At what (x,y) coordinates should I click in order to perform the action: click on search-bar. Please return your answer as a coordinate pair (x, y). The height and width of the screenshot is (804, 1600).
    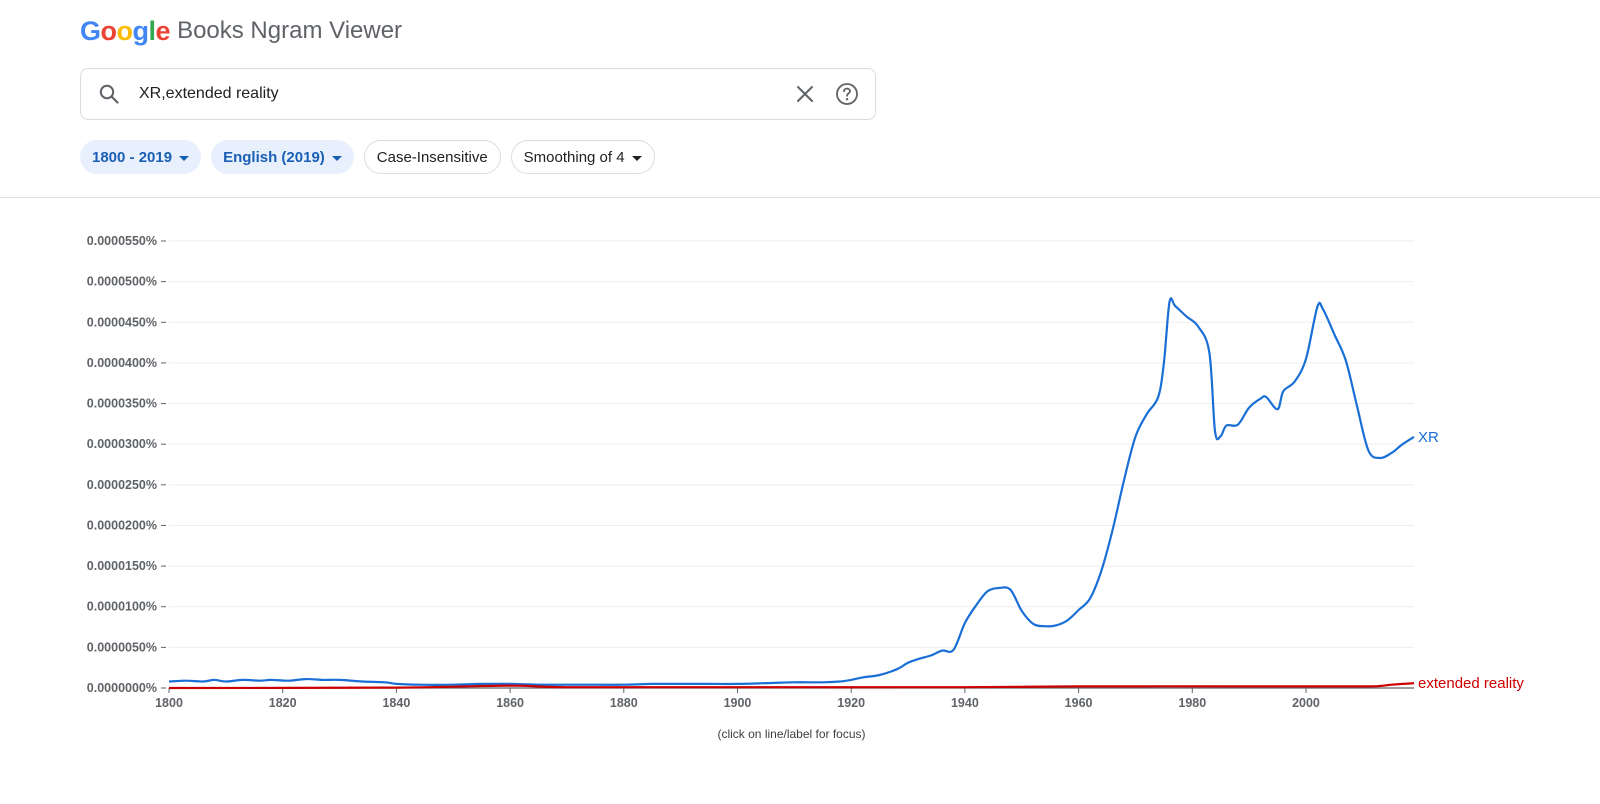
    Looking at the image, I should click on (478, 94).